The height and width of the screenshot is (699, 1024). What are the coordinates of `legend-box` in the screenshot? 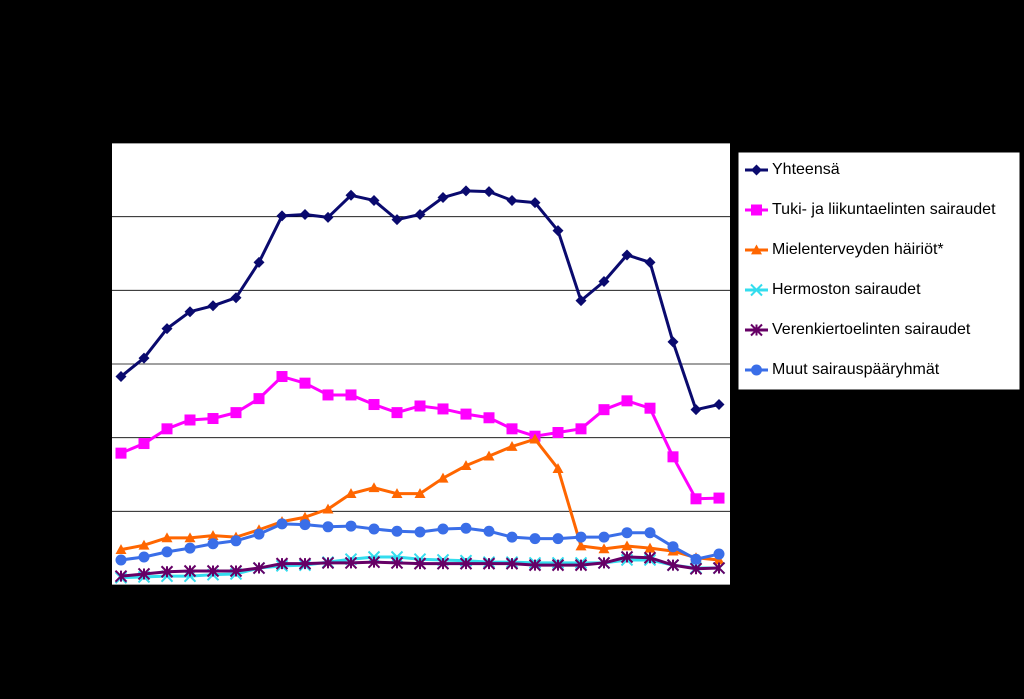 It's located at (879, 271).